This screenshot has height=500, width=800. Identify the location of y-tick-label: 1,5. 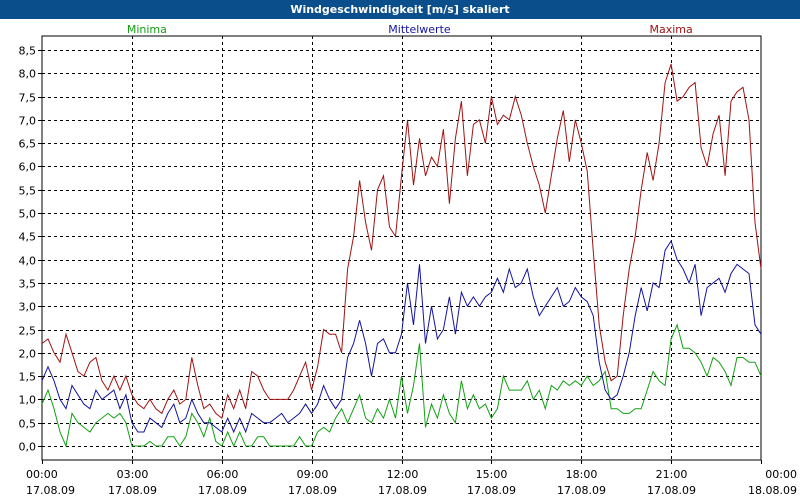
(28, 377).